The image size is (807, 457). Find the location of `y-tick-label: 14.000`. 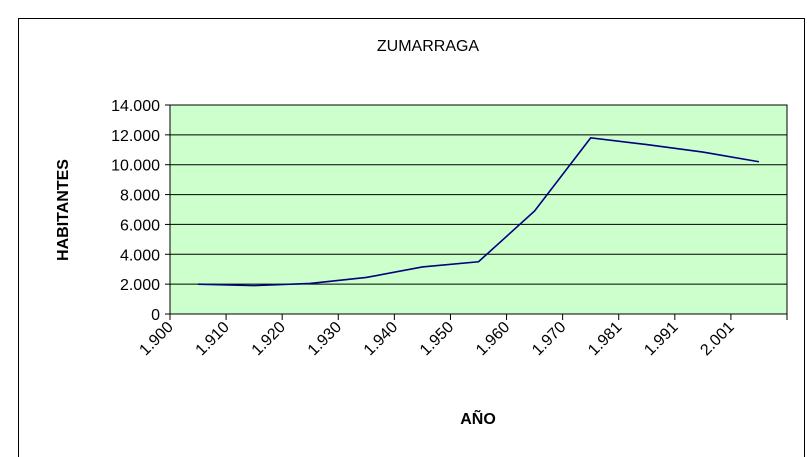

y-tick-label: 14.000 is located at coordinates (135, 106).